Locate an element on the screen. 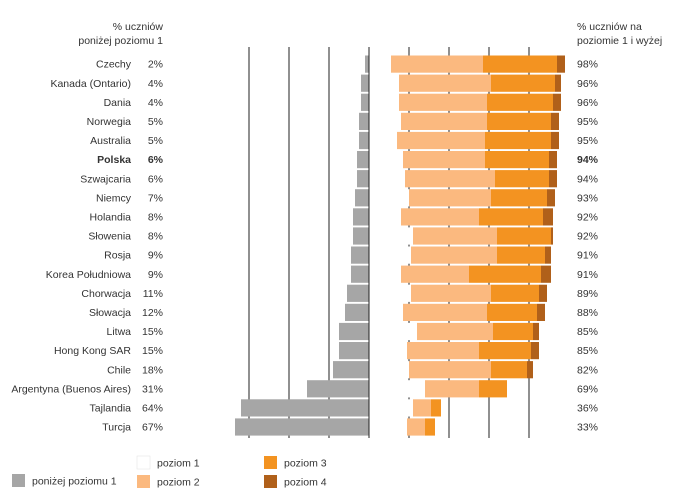 Image resolution: width=690 pixels, height=498 pixels. below-level1-label: 9% is located at coordinates (155, 275).